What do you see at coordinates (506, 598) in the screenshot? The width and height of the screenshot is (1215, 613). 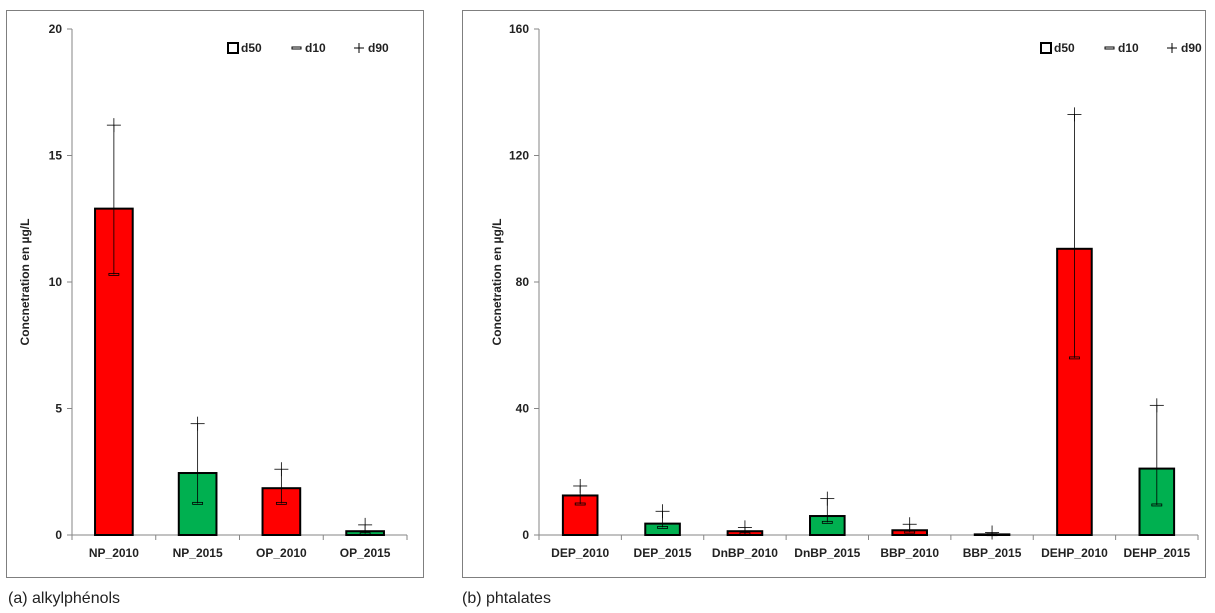 I see `caption-phtalates: (b) phtalates` at bounding box center [506, 598].